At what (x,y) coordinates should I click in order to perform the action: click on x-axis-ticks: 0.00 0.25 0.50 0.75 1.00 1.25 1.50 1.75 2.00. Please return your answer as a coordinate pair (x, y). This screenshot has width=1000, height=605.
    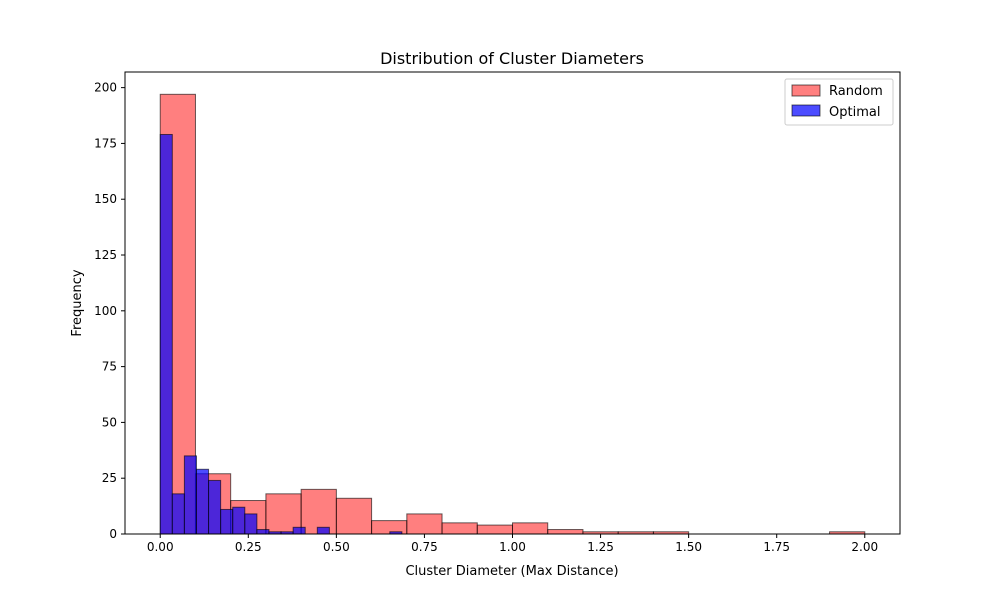
    Looking at the image, I should click on (512, 544).